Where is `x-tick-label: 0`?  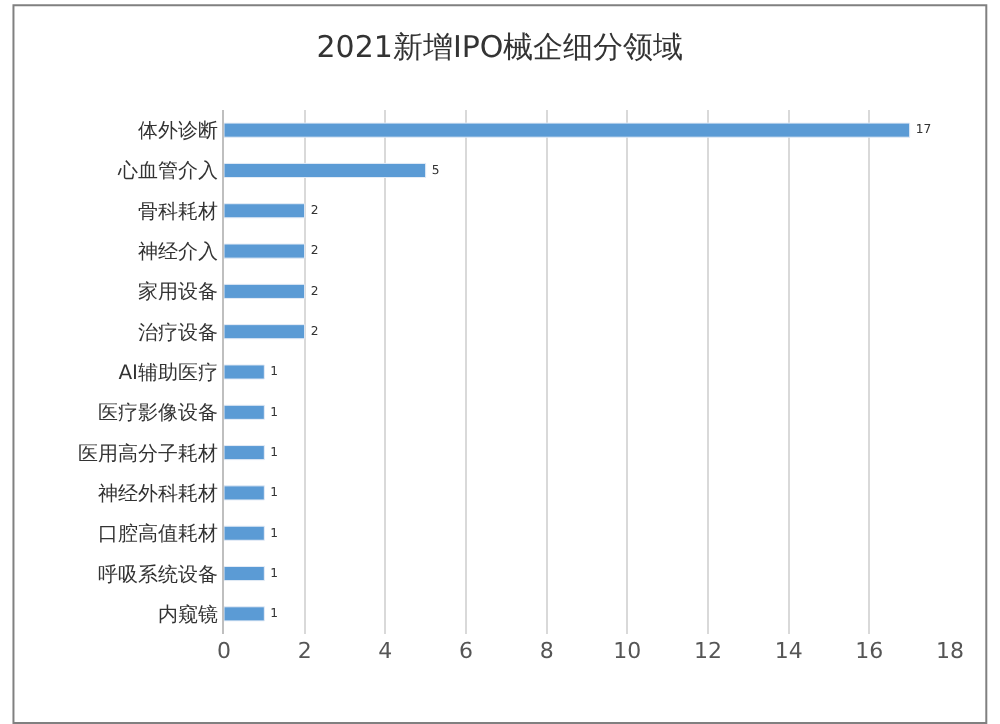 x-tick-label: 0 is located at coordinates (224, 651).